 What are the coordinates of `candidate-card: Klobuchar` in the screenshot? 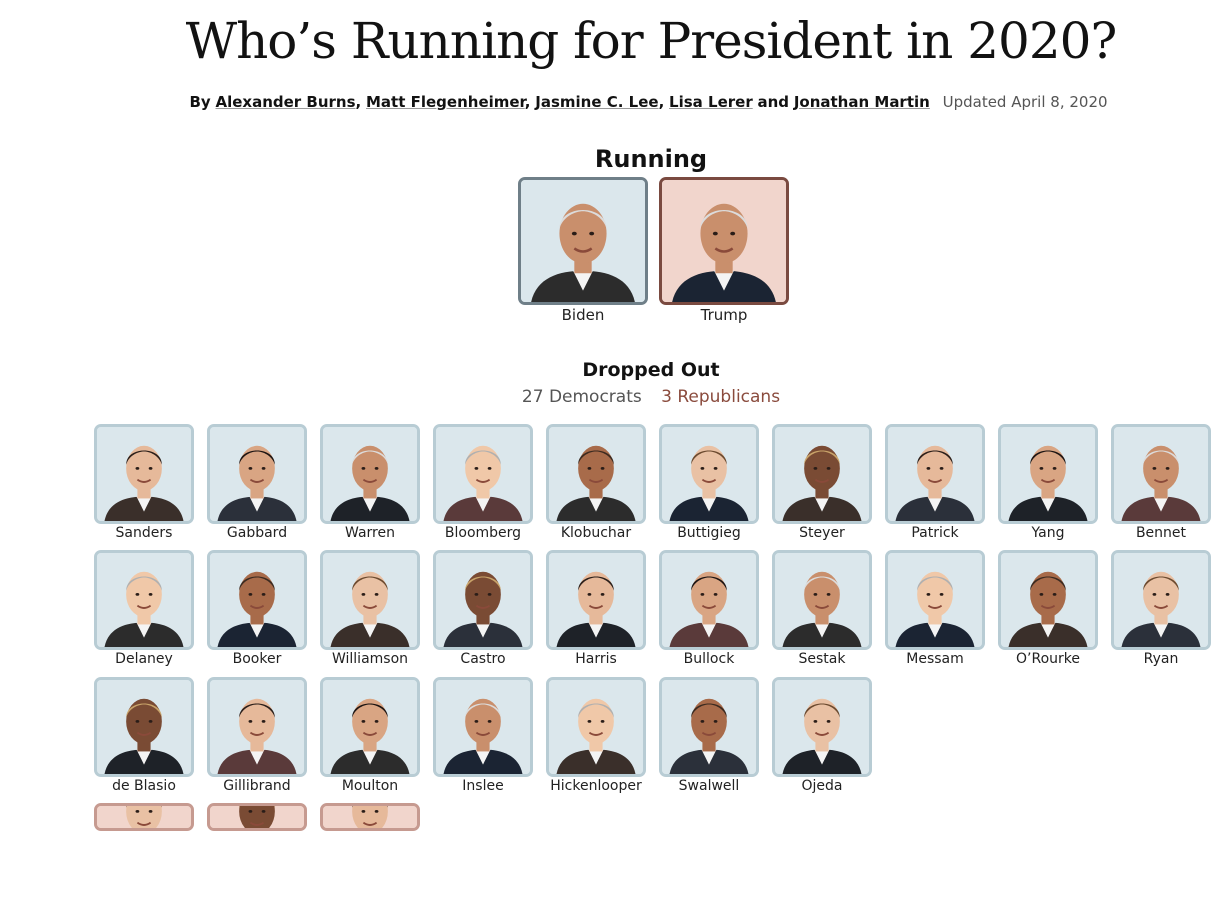 It's located at (596, 482).